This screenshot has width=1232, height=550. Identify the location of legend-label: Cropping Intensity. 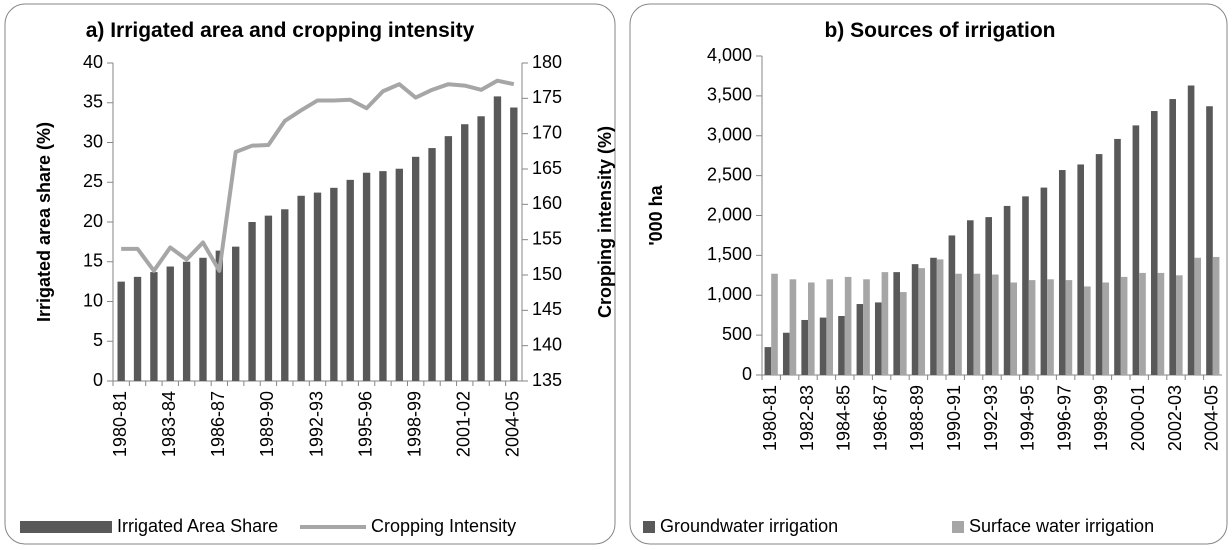
(443, 526).